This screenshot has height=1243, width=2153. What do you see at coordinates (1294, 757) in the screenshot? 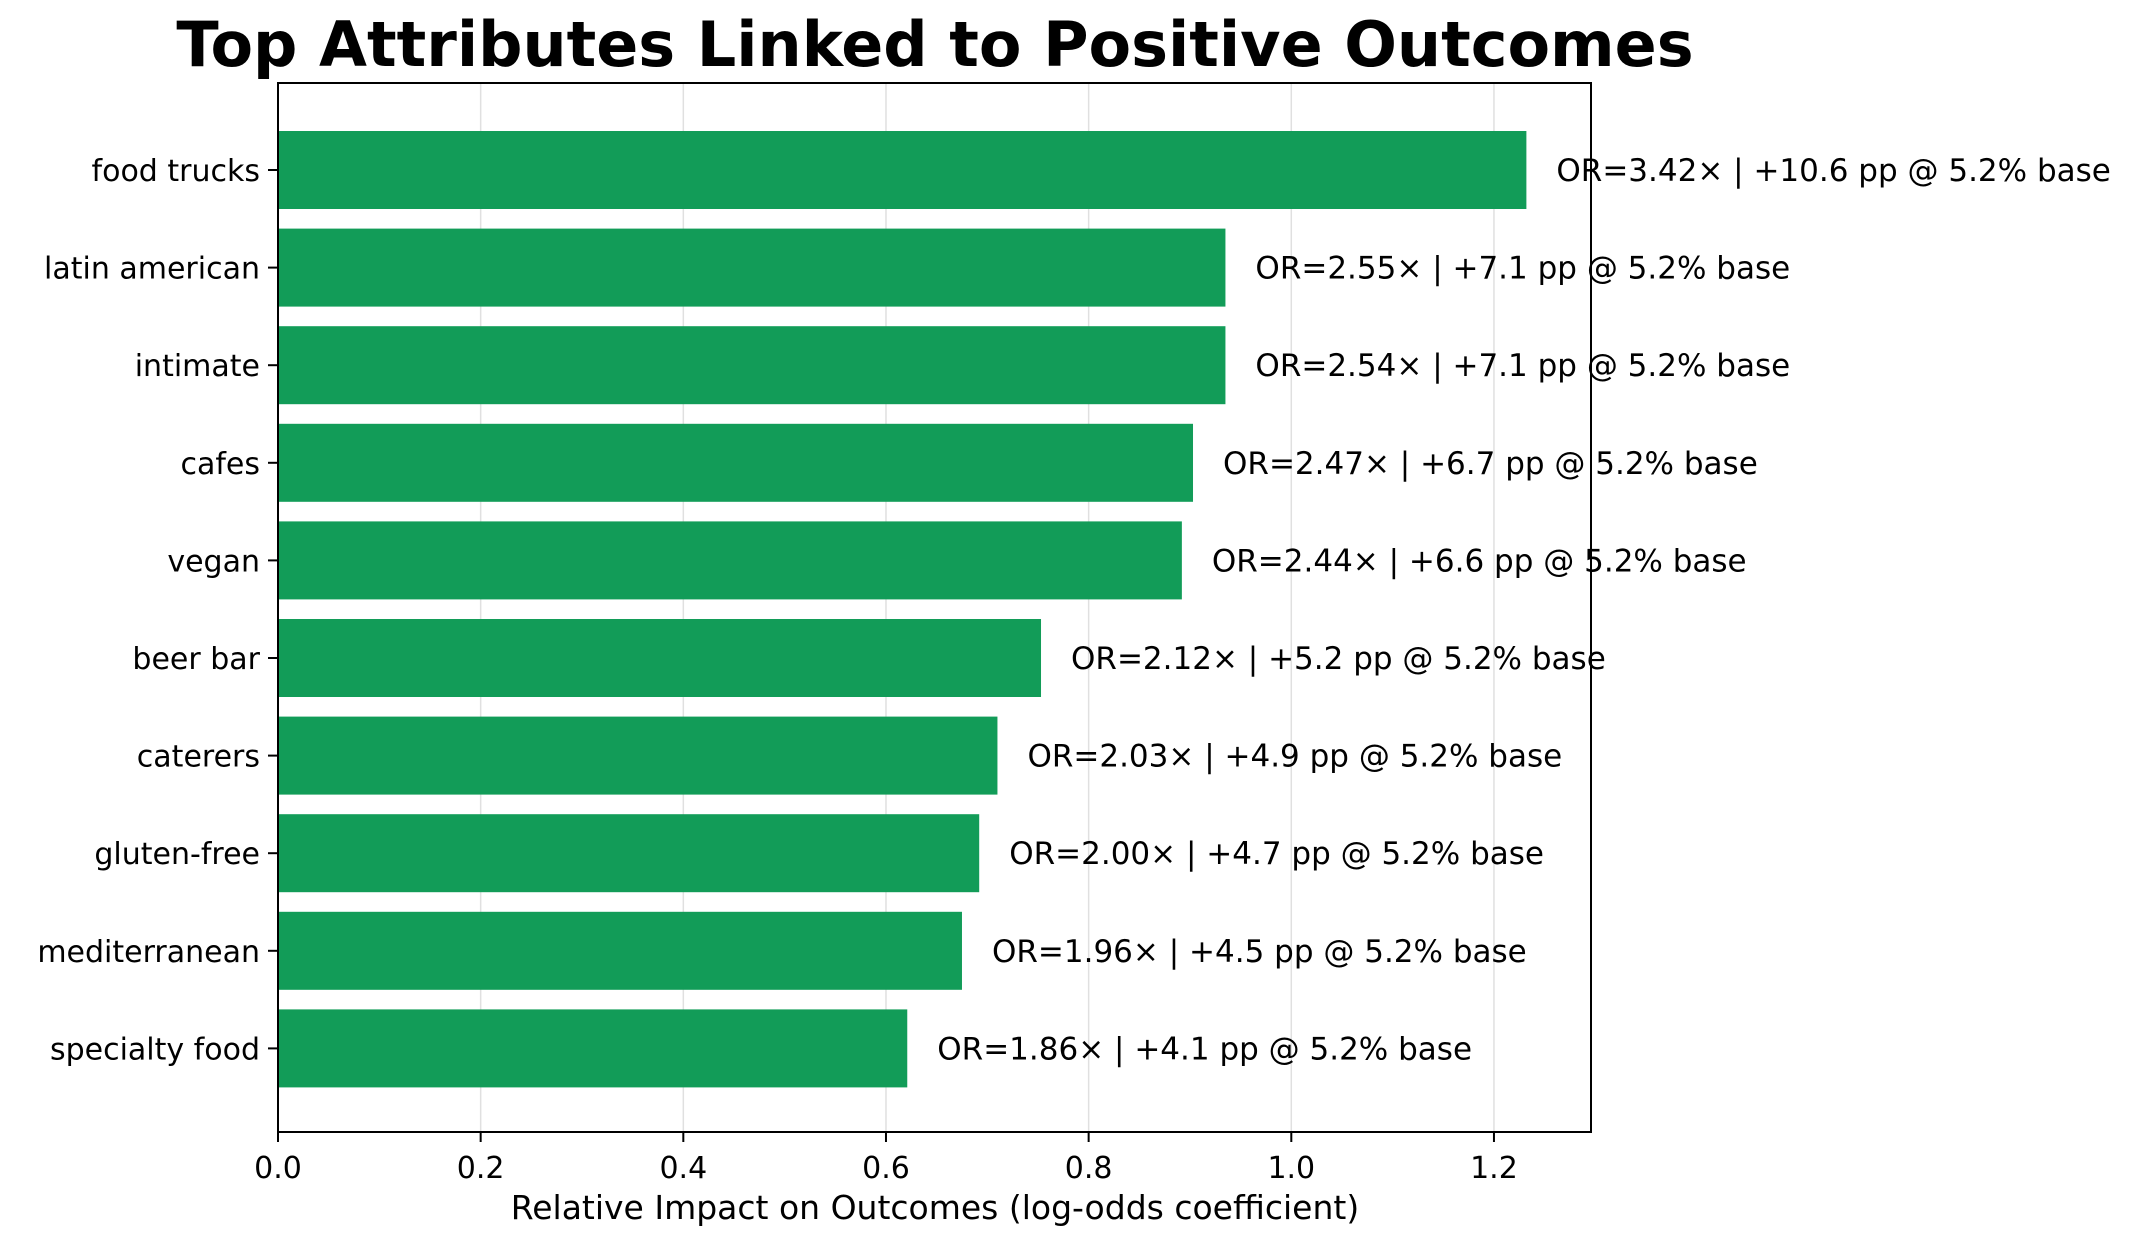
I see `bar-data-label: OR=2.03× | +4.9 pp @ 5.2% base` at bounding box center [1294, 757].